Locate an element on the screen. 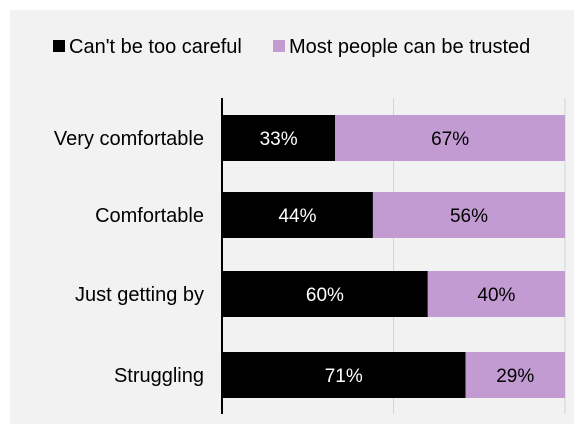  data-label: 29% is located at coordinates (515, 376).